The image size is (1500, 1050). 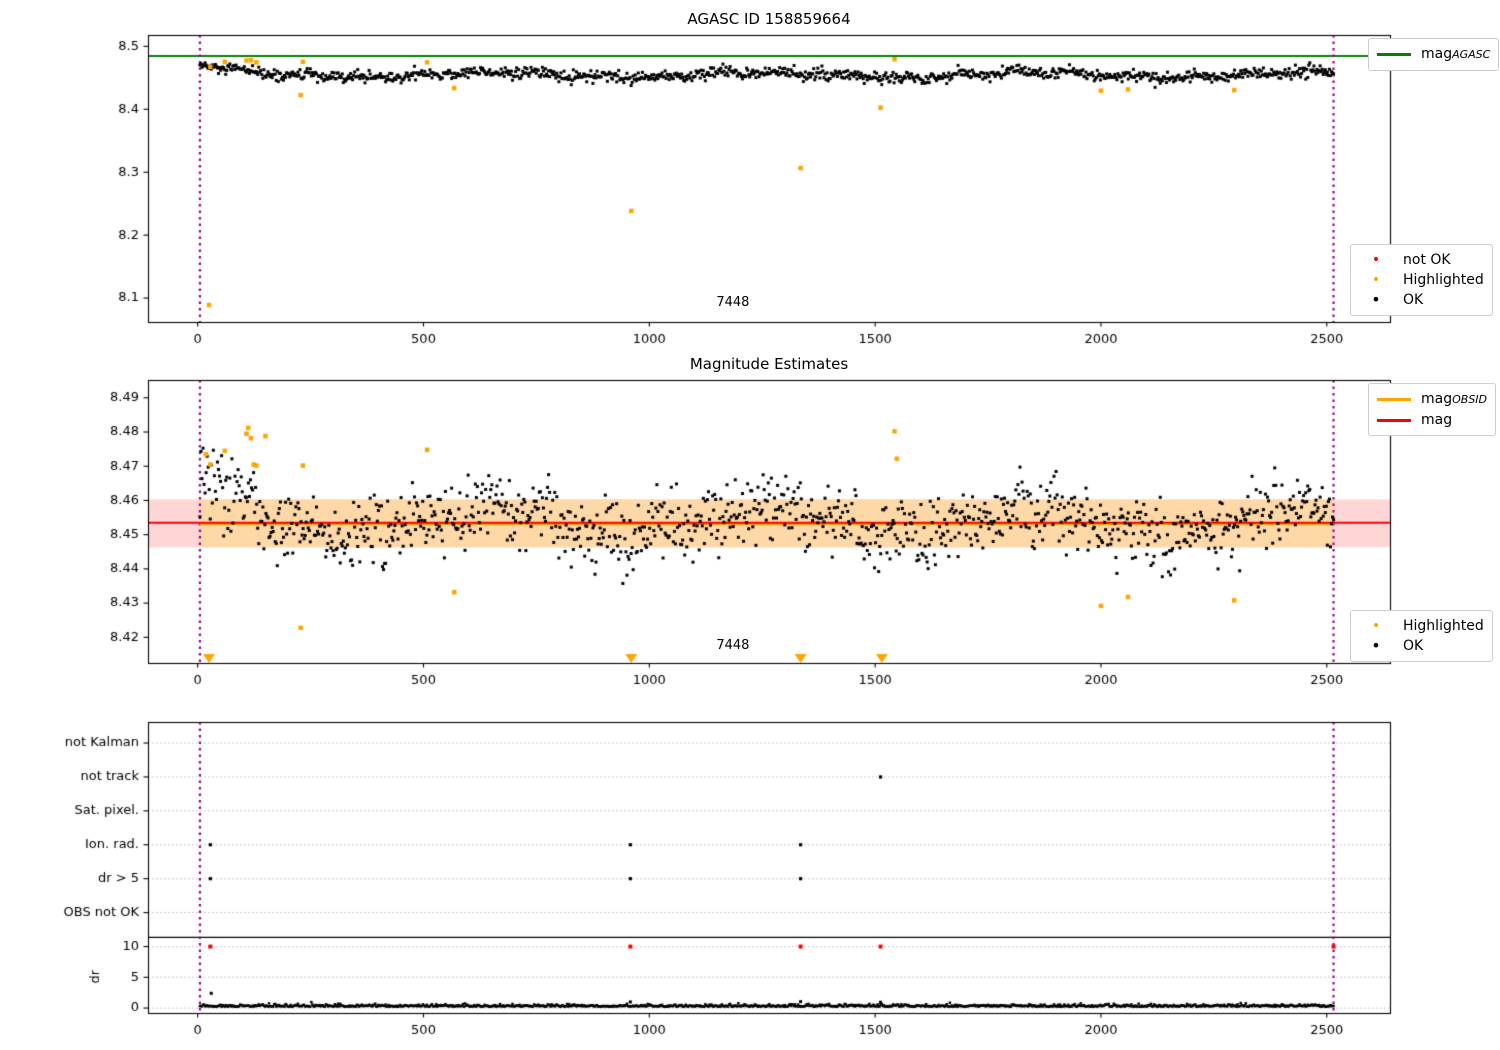 I want to click on legend-mid-lines-label-1: mag, so click(x=1437, y=420).